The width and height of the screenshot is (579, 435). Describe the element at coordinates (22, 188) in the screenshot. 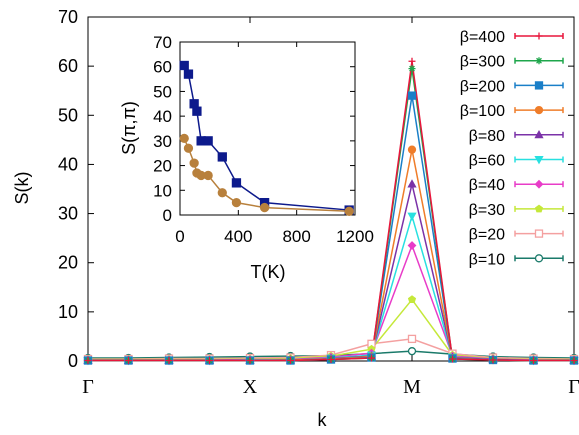

I see `main-y-axis-label: S(k)` at that location.